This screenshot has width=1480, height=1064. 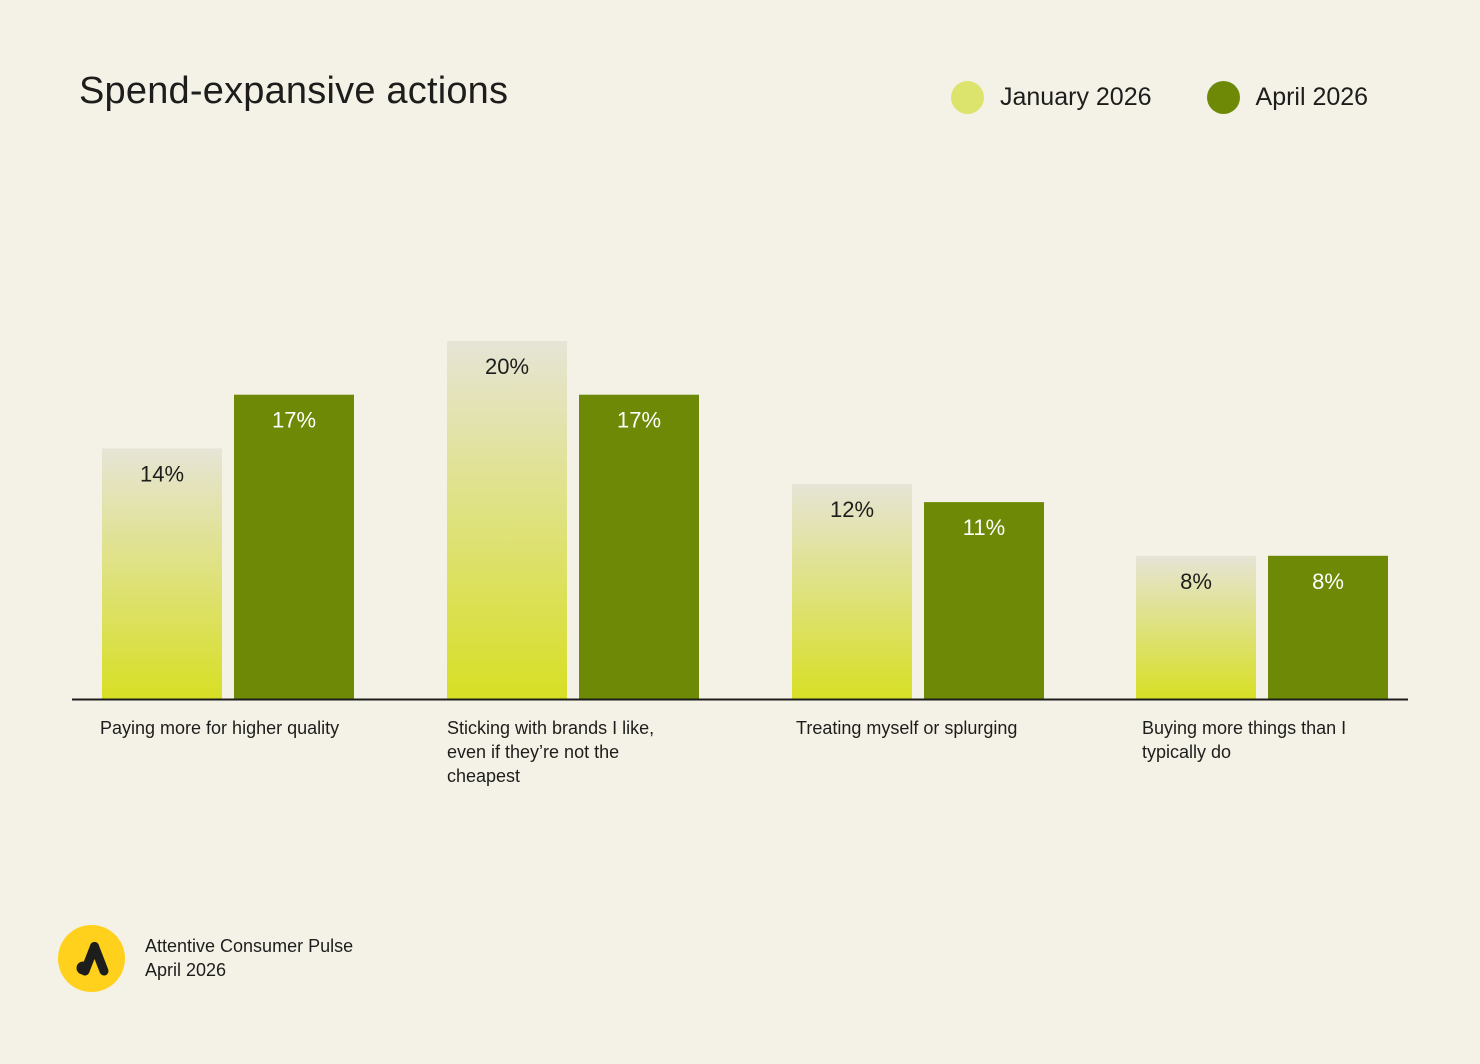 What do you see at coordinates (1076, 96) in the screenshot?
I see `legend-label-january: January 2026` at bounding box center [1076, 96].